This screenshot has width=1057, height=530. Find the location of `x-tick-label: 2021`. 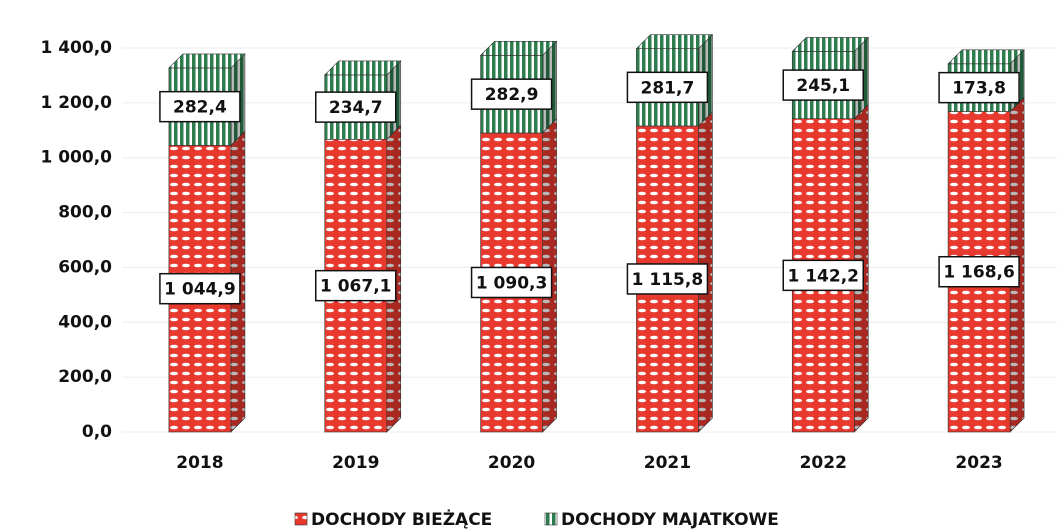

x-tick-label: 2021 is located at coordinates (667, 463).